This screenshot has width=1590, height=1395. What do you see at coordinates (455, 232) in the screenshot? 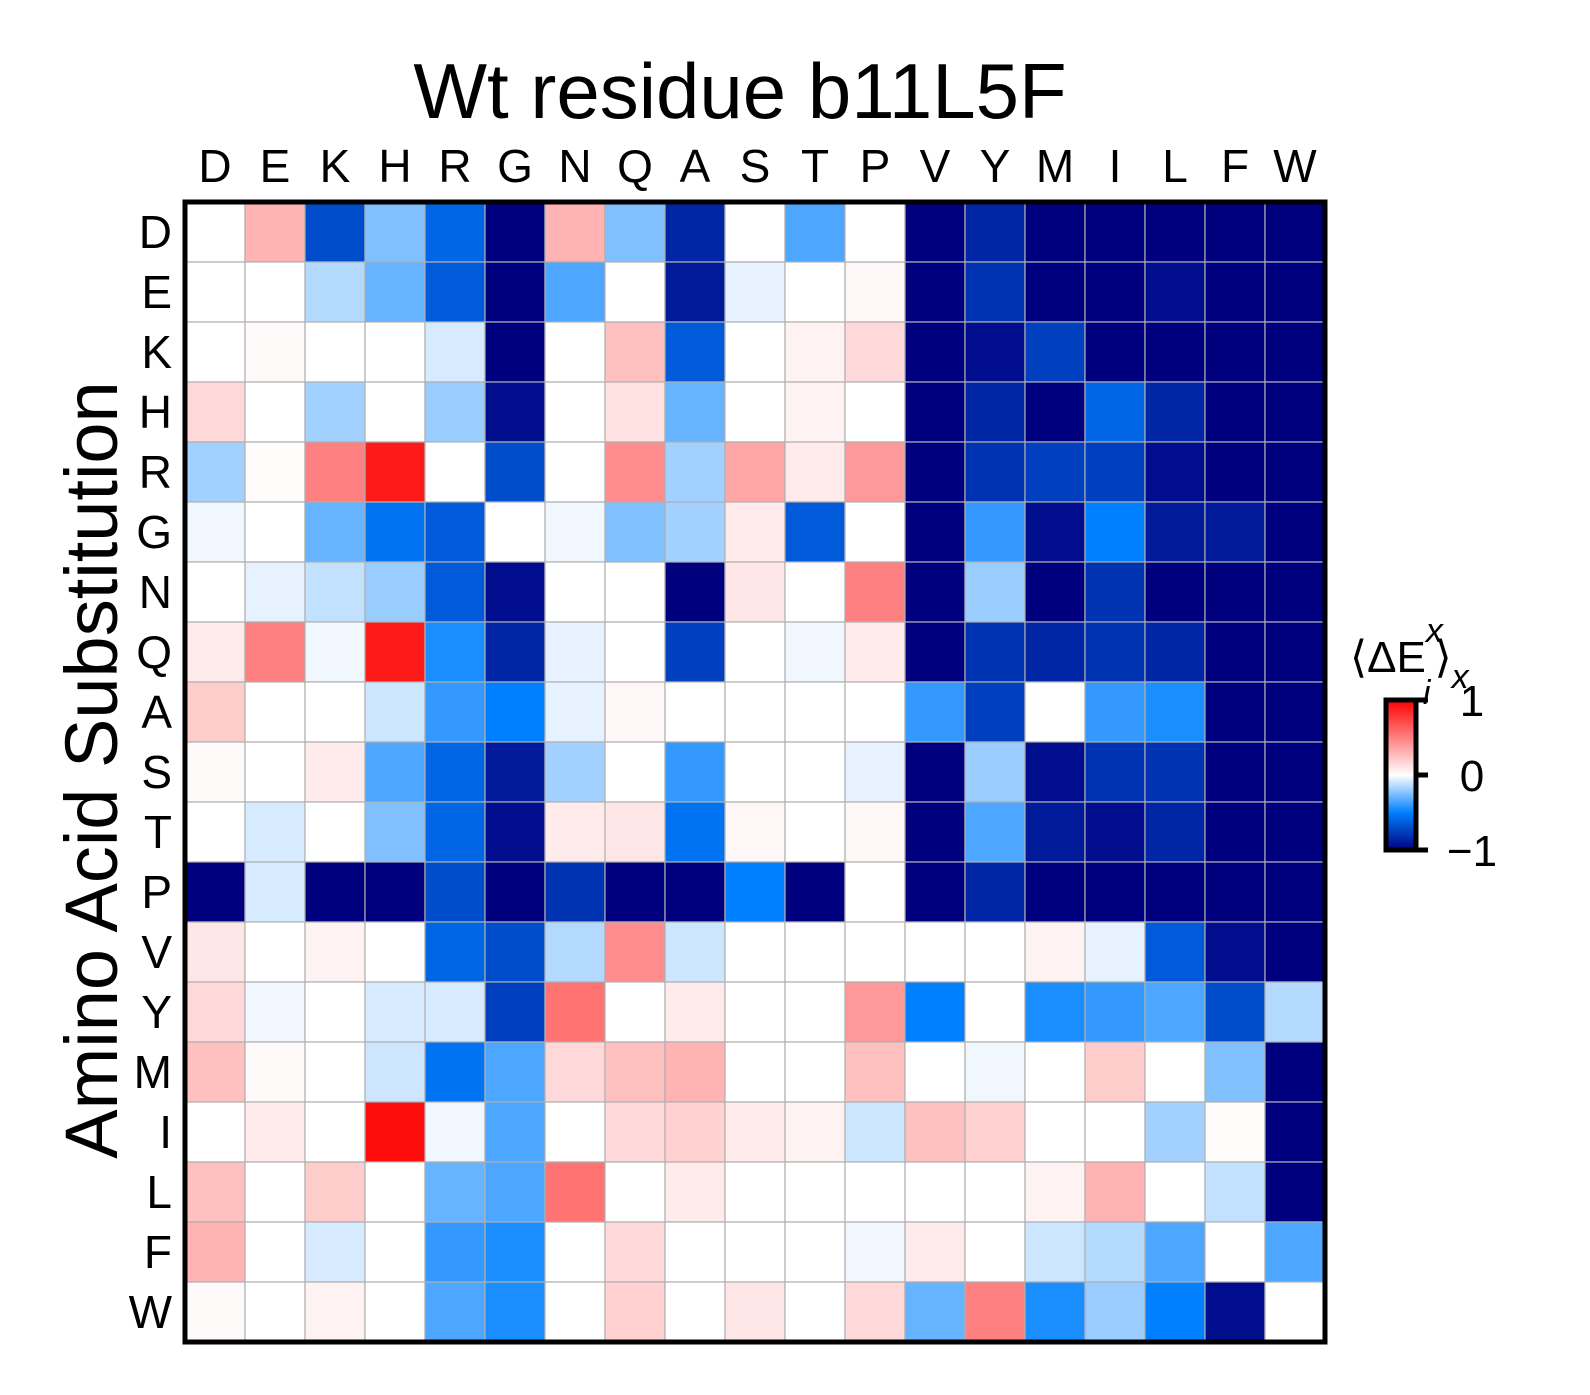
I see `heatmap-cell-D-R` at bounding box center [455, 232].